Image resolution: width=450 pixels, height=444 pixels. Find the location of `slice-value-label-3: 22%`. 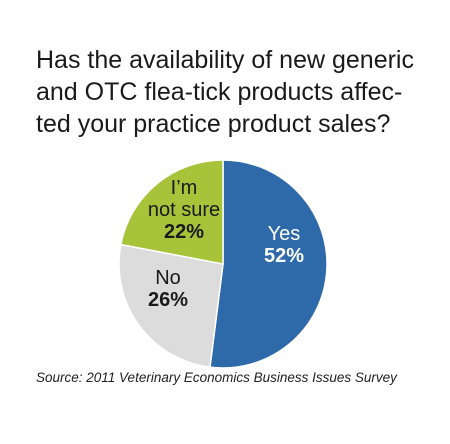

slice-value-label-3: 22% is located at coordinates (184, 232).